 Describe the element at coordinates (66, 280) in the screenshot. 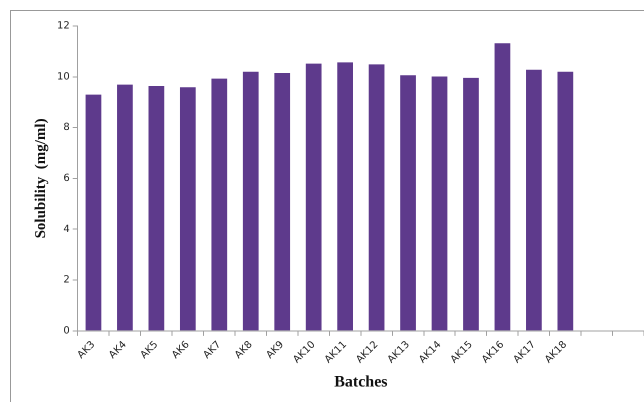

I see `y-tick-label: 2` at that location.